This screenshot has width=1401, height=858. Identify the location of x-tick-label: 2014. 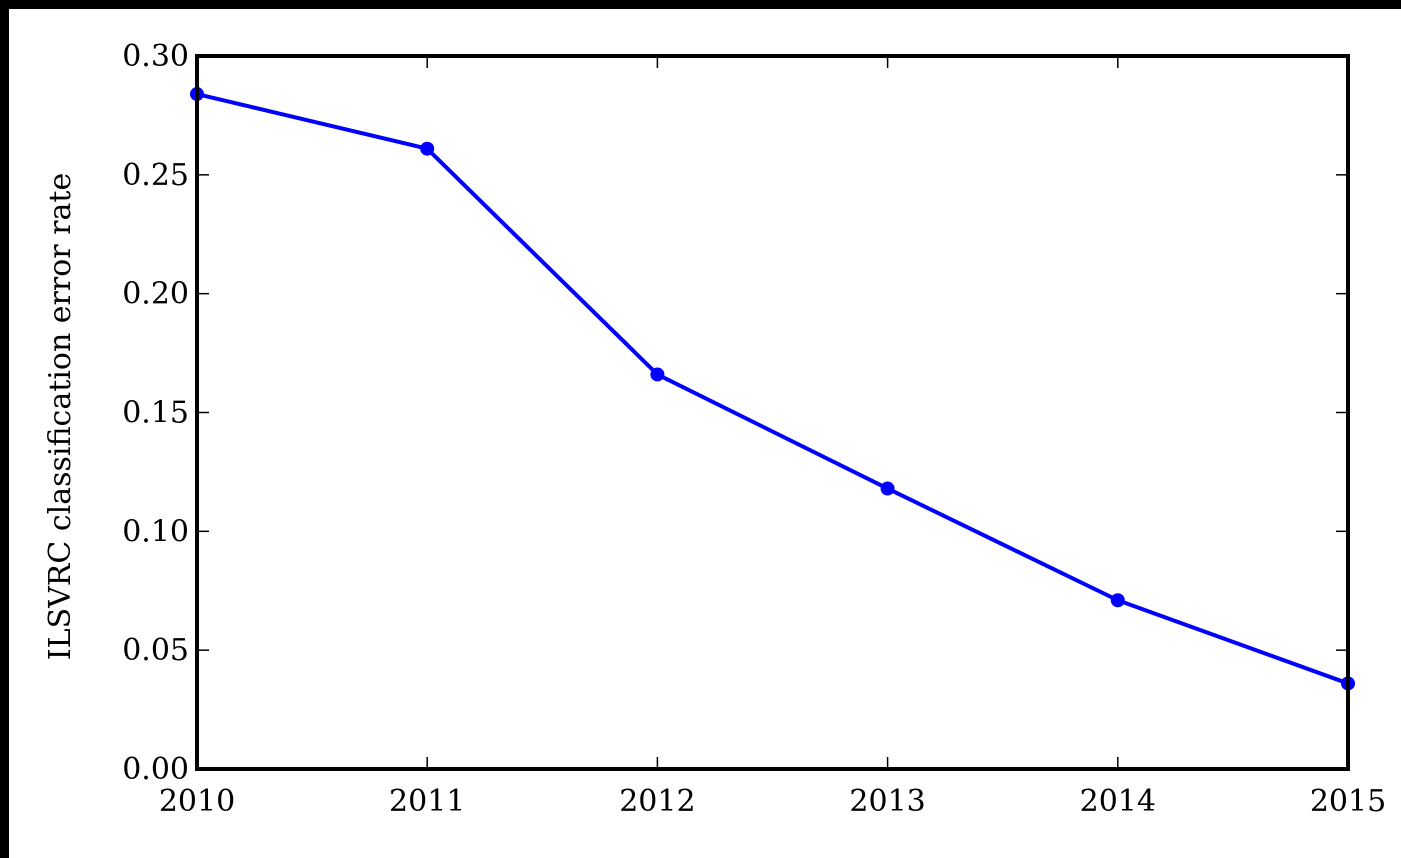
(1118, 801).